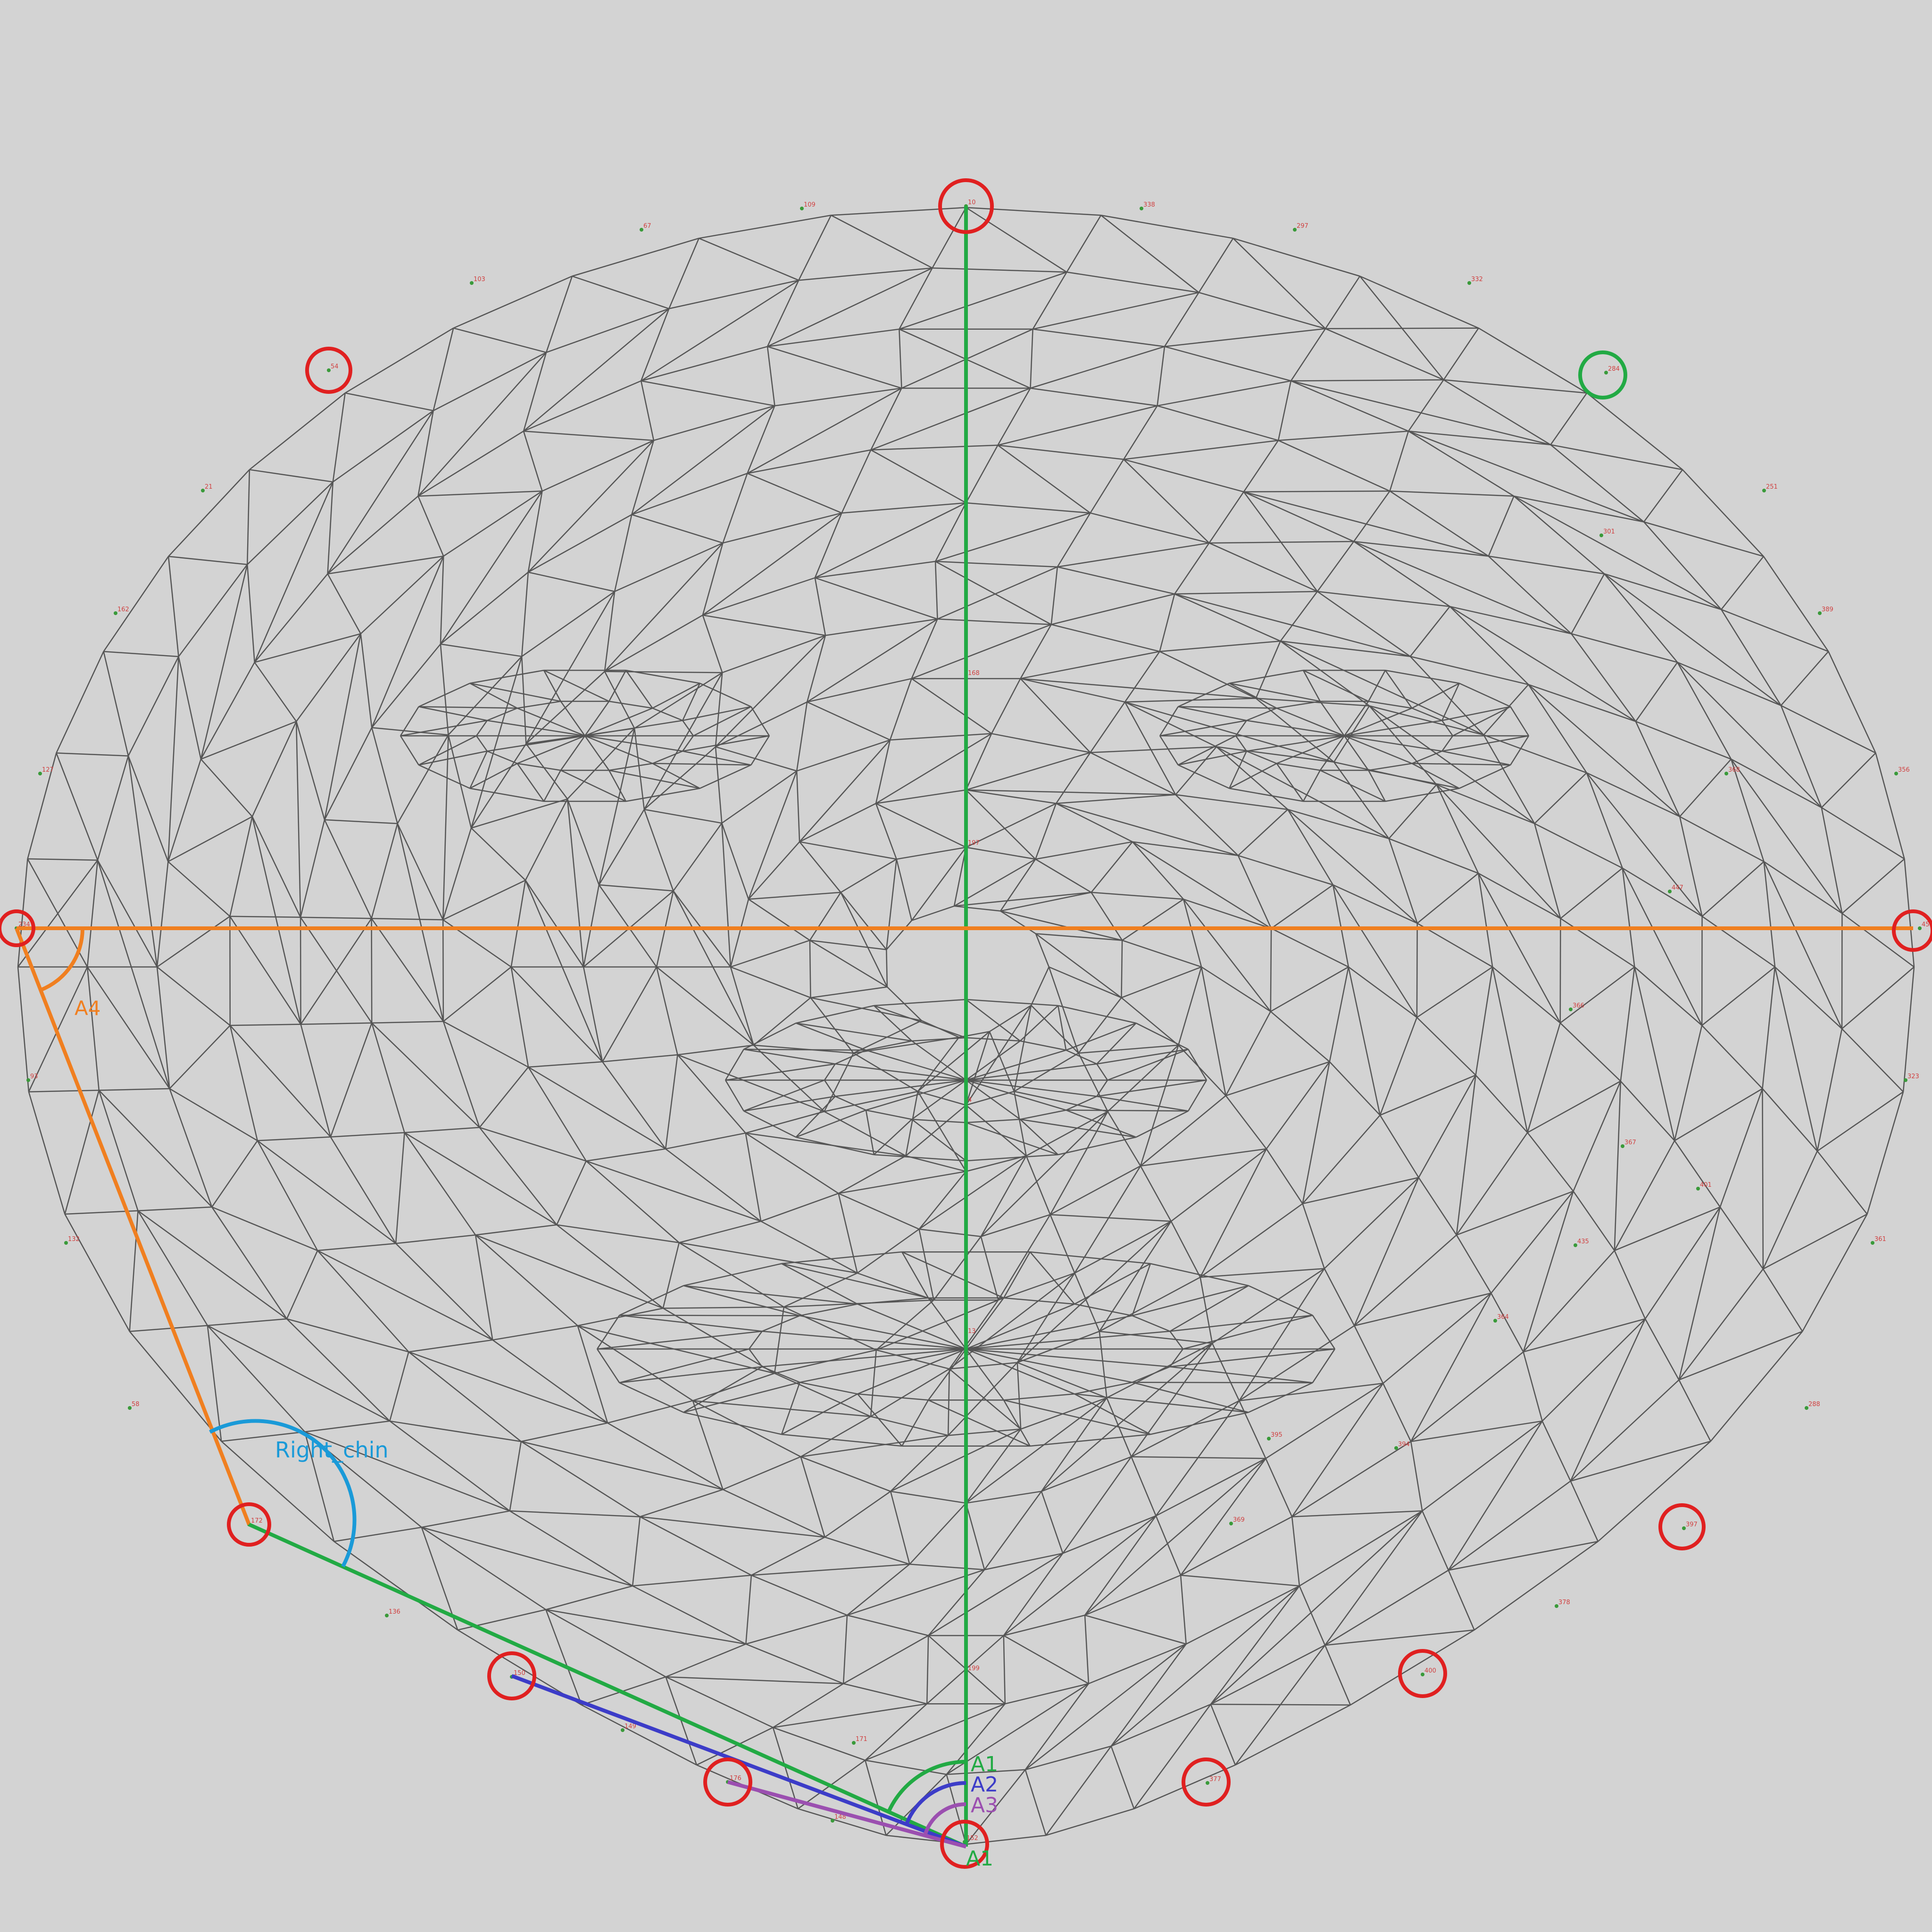  I want to click on vertex-id-label: 152, so click(972, 1839).